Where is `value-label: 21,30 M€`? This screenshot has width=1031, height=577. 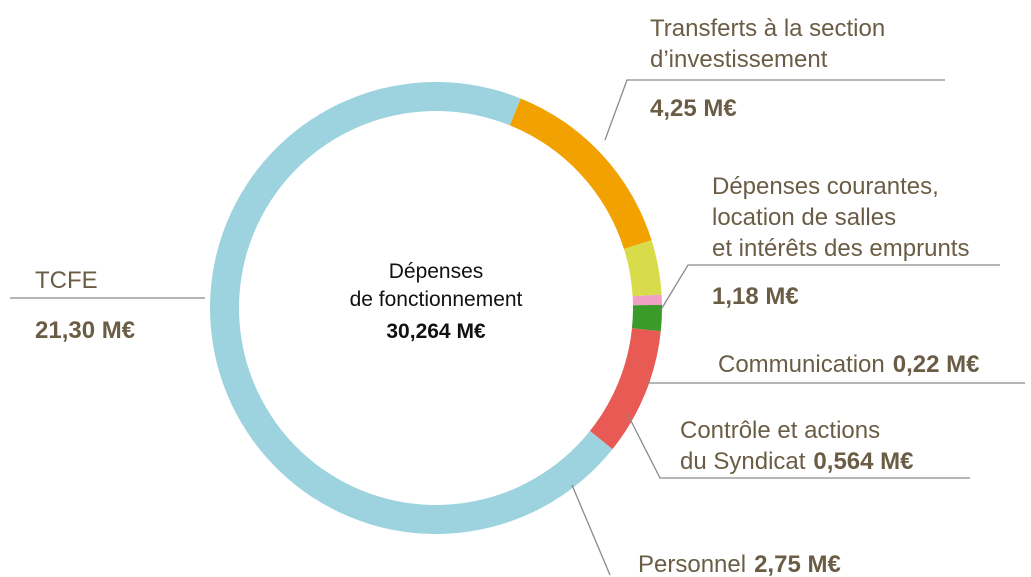 value-label: 21,30 M€ is located at coordinates (85, 330).